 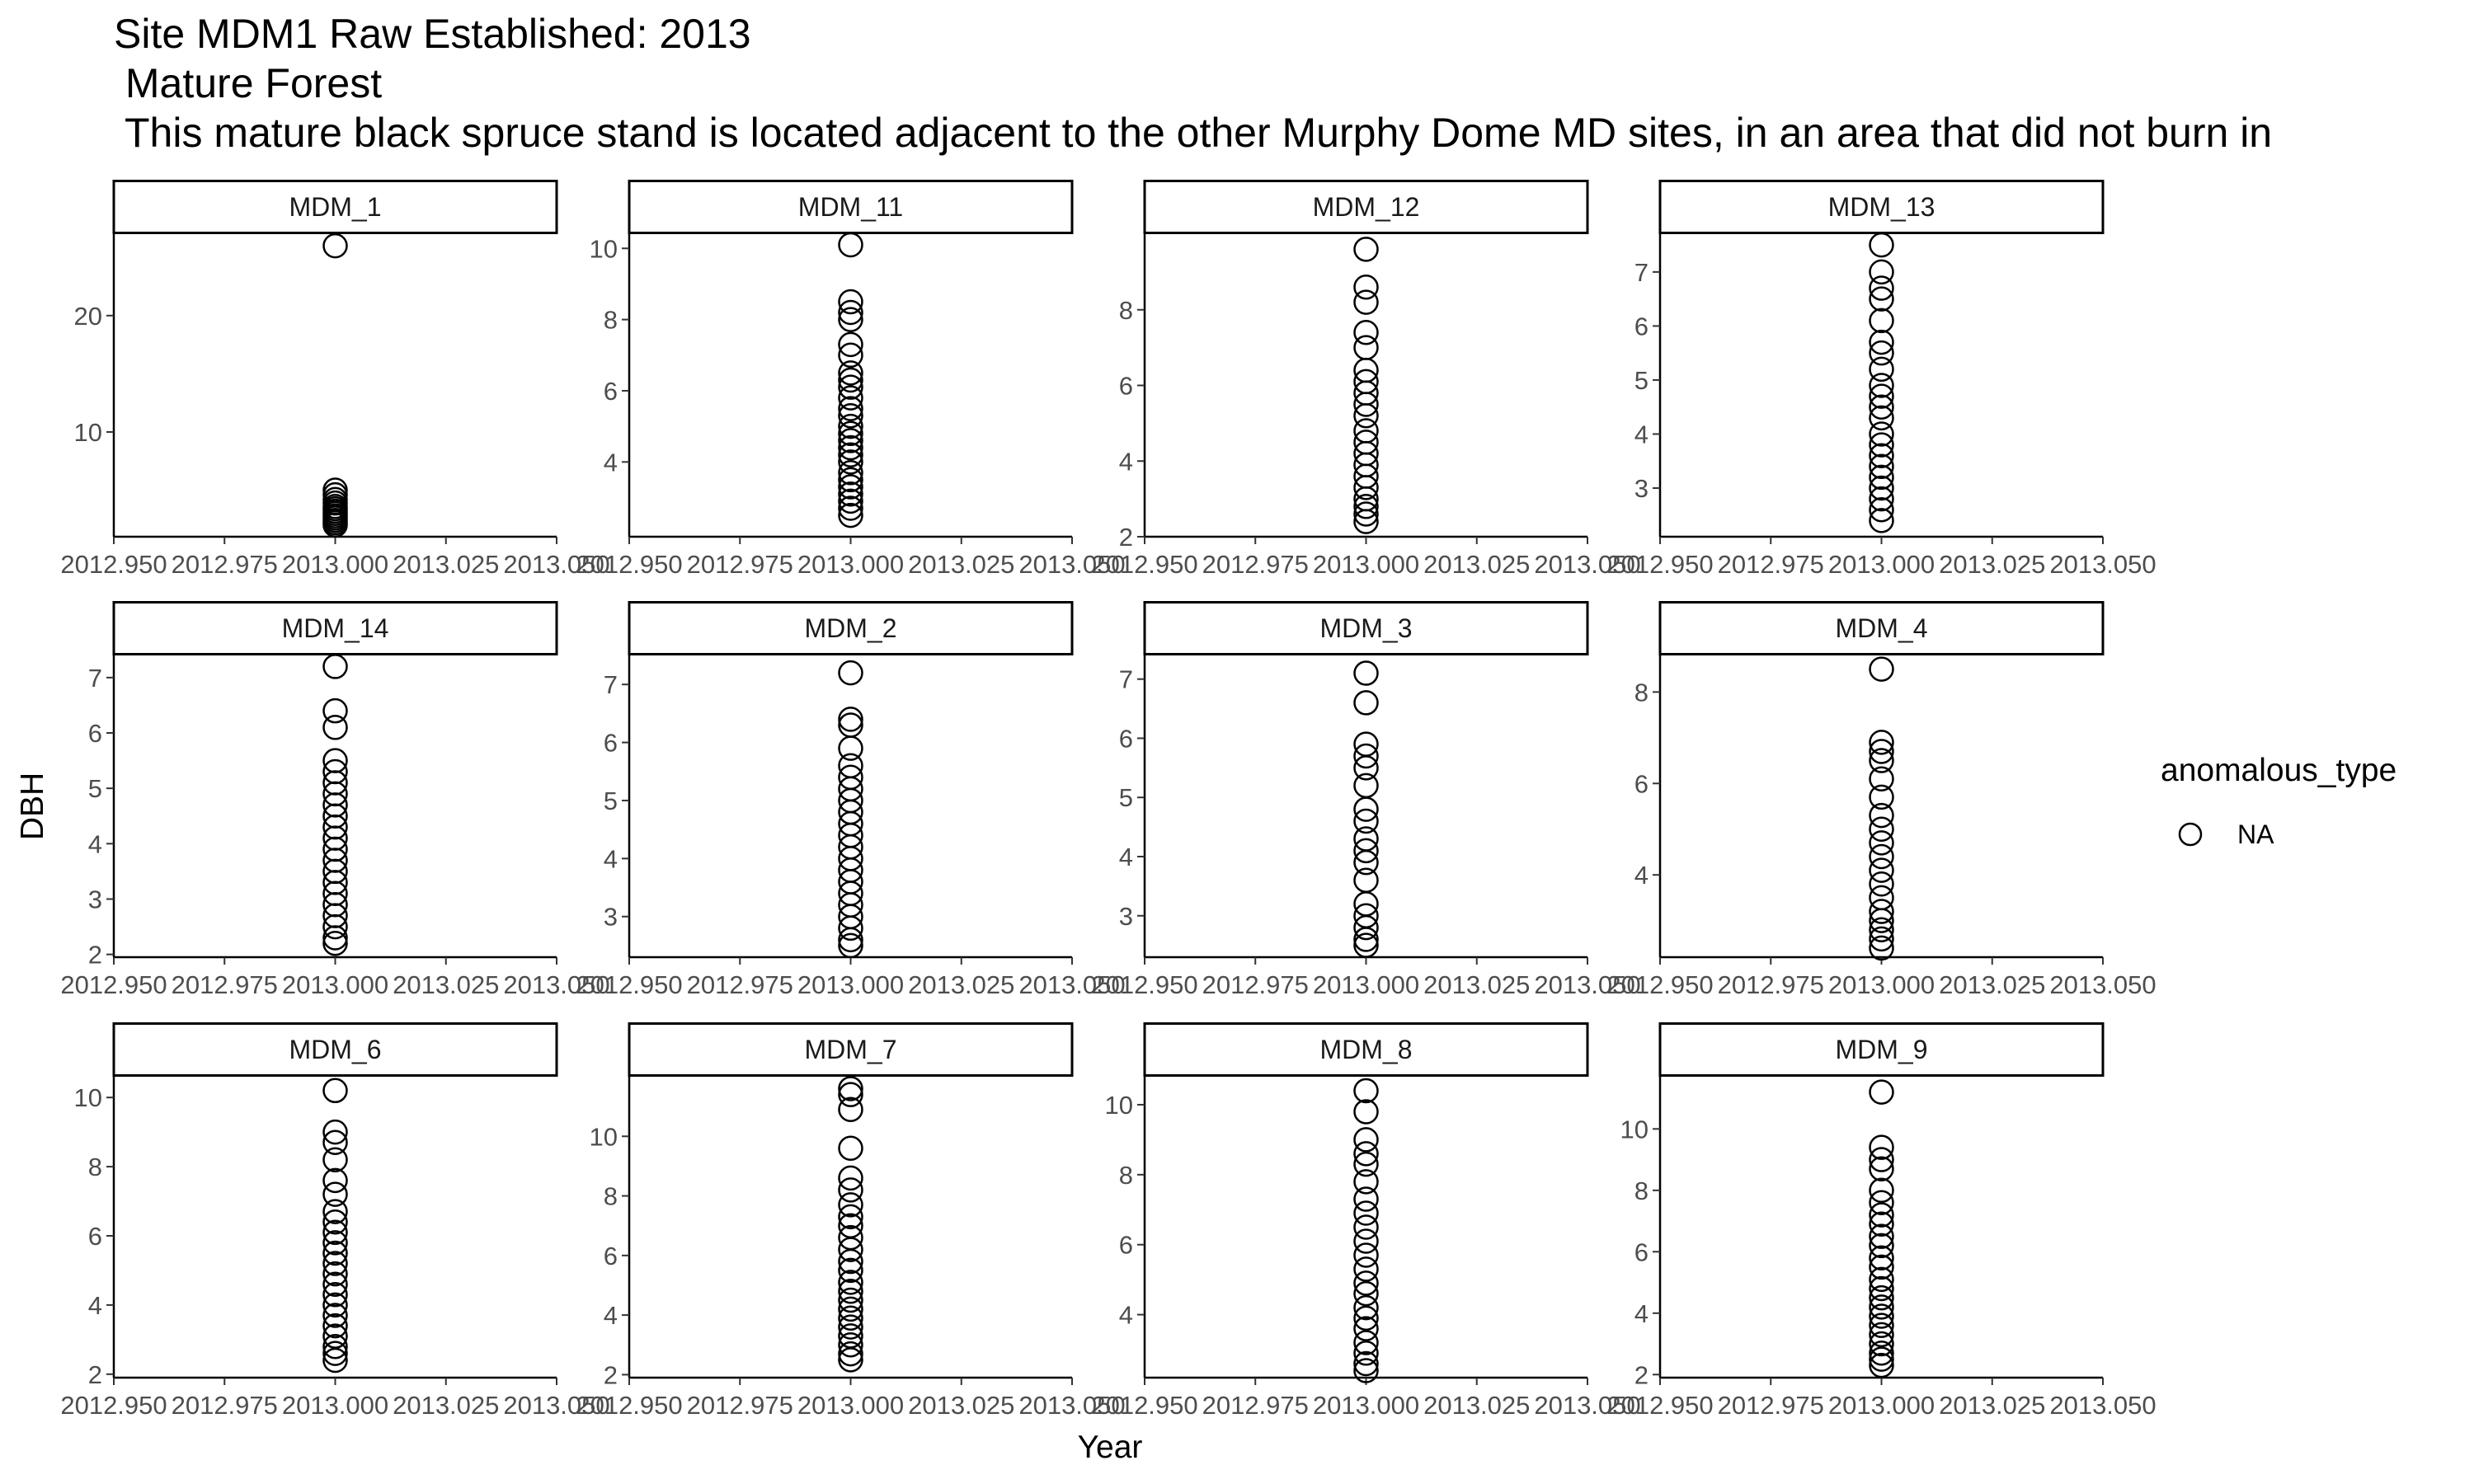 What do you see at coordinates (88, 316) in the screenshot?
I see `y-tick-label: 20` at bounding box center [88, 316].